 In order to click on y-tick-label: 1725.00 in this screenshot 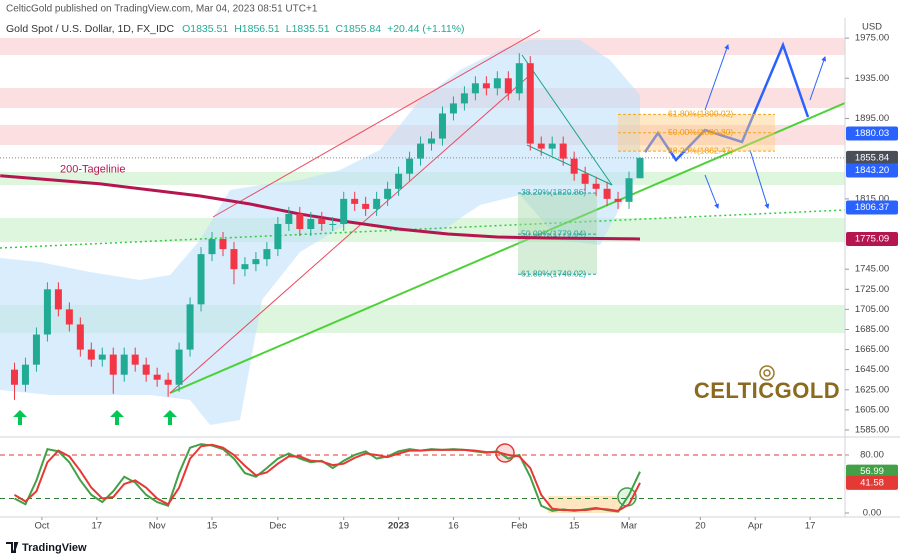, I will do `click(872, 289)`.